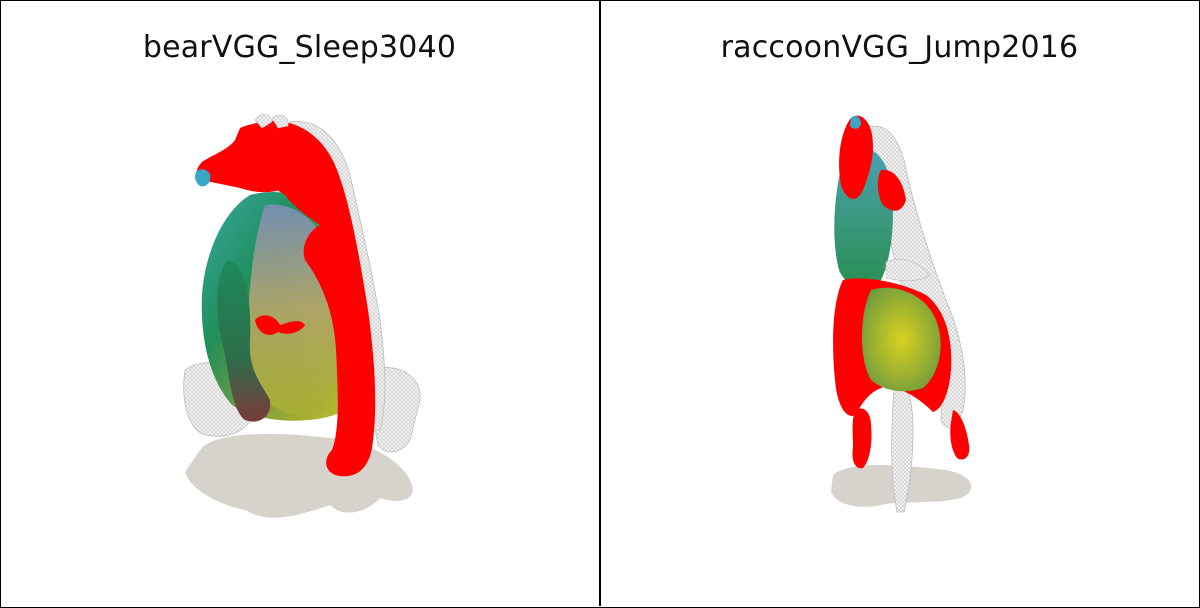 This screenshot has width=1200, height=608. Describe the element at coordinates (856, 157) in the screenshot. I see `raccoon-red-head` at that location.